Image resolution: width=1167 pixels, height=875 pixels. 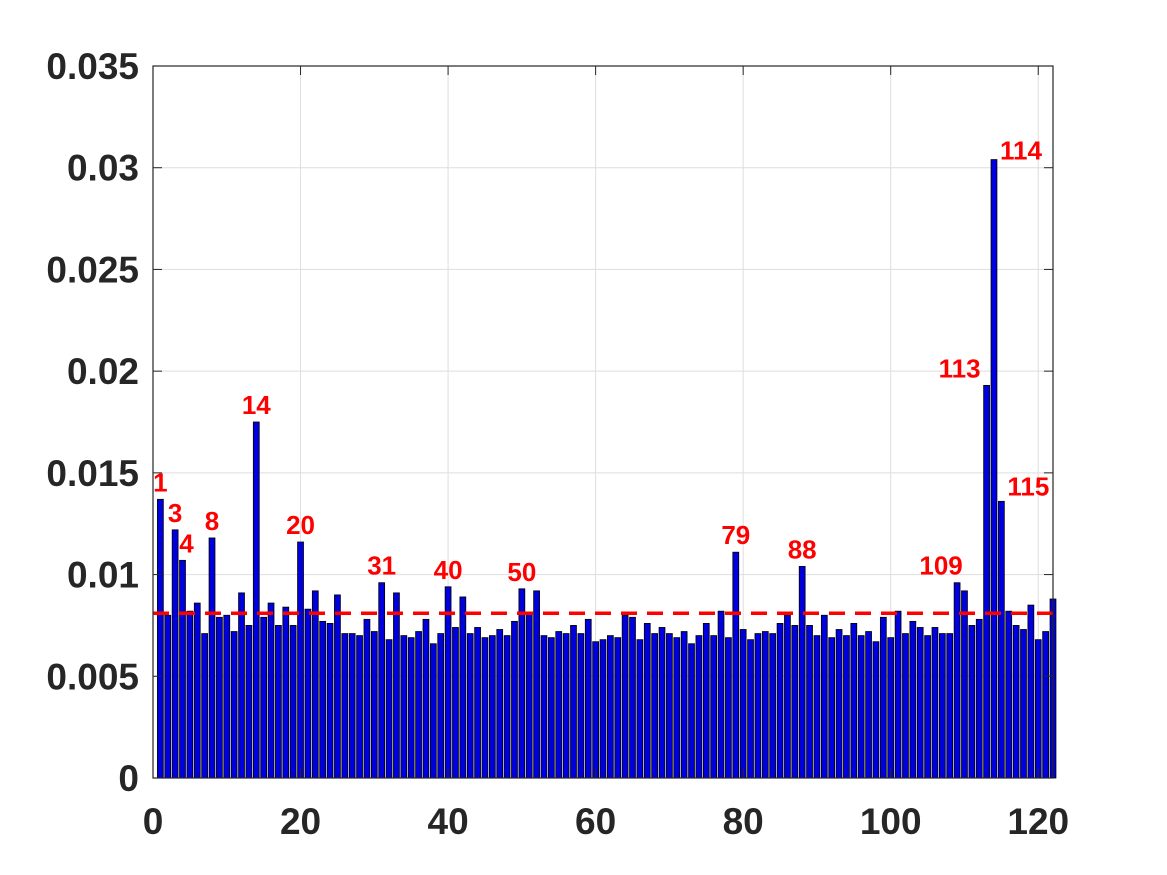 What do you see at coordinates (92, 676) in the screenshot?
I see `y-tick-label: 0.005` at bounding box center [92, 676].